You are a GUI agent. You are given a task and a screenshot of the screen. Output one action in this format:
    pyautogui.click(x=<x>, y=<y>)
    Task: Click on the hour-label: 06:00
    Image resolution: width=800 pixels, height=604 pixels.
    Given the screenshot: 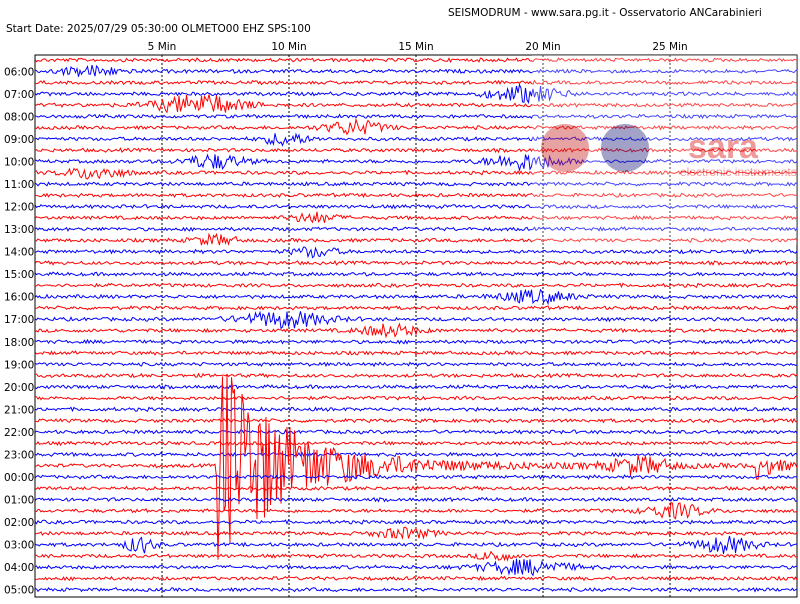 What is the action you would take?
    pyautogui.click(x=19, y=72)
    